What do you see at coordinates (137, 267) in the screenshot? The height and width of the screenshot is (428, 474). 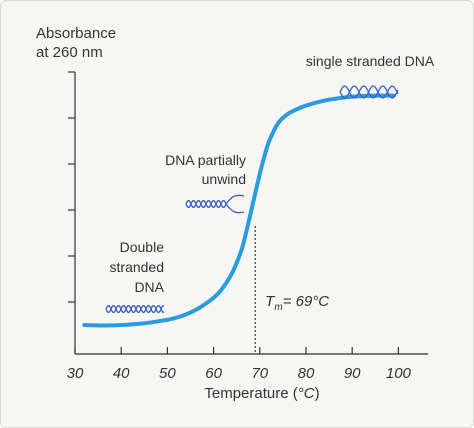 I see `annotation-double-line2: stranded` at bounding box center [137, 267].